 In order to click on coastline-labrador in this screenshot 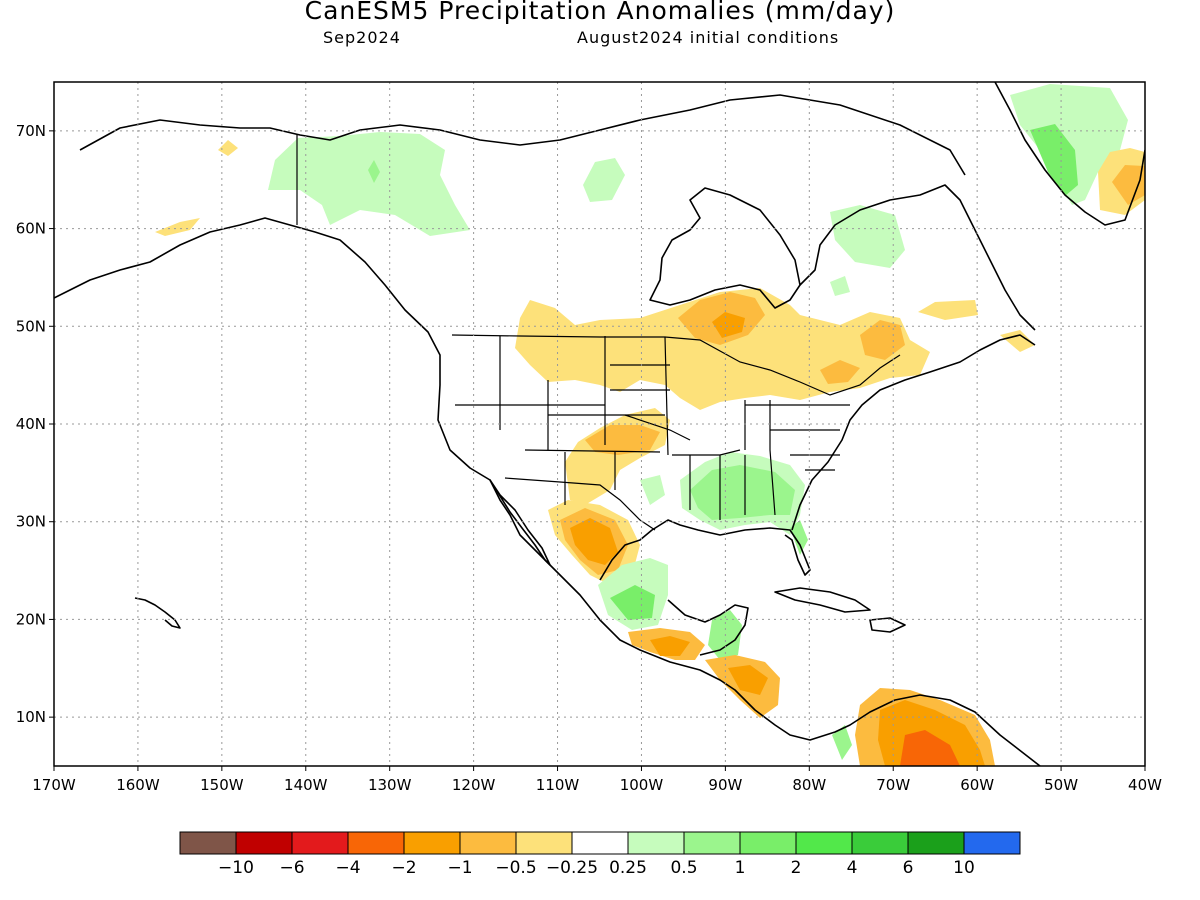, I will do `click(917, 257)`.